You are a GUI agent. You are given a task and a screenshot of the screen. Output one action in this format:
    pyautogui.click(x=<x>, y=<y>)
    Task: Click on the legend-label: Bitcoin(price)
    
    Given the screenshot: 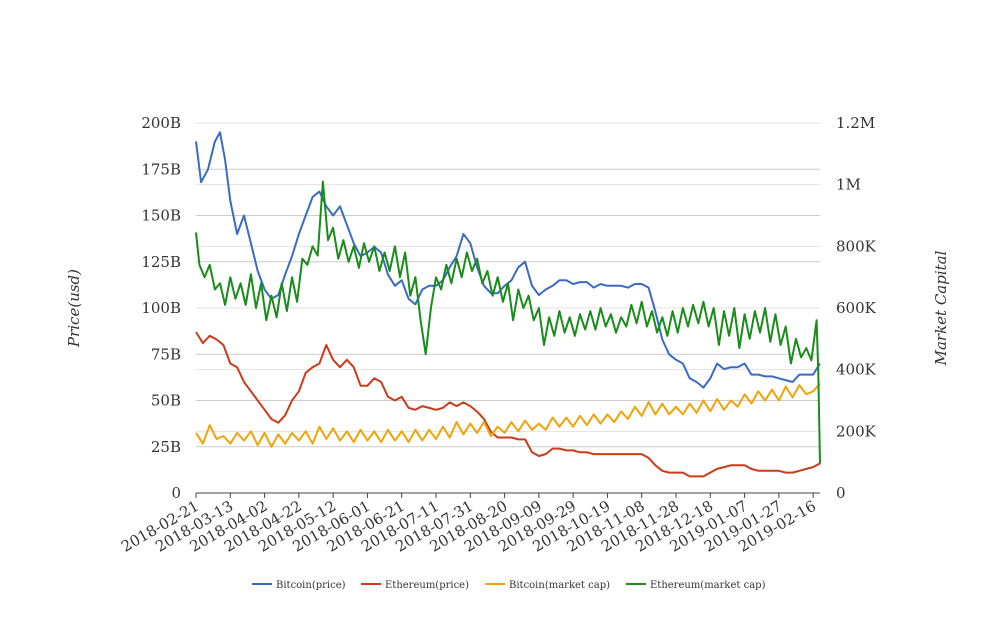 What is the action you would take?
    pyautogui.click(x=311, y=585)
    